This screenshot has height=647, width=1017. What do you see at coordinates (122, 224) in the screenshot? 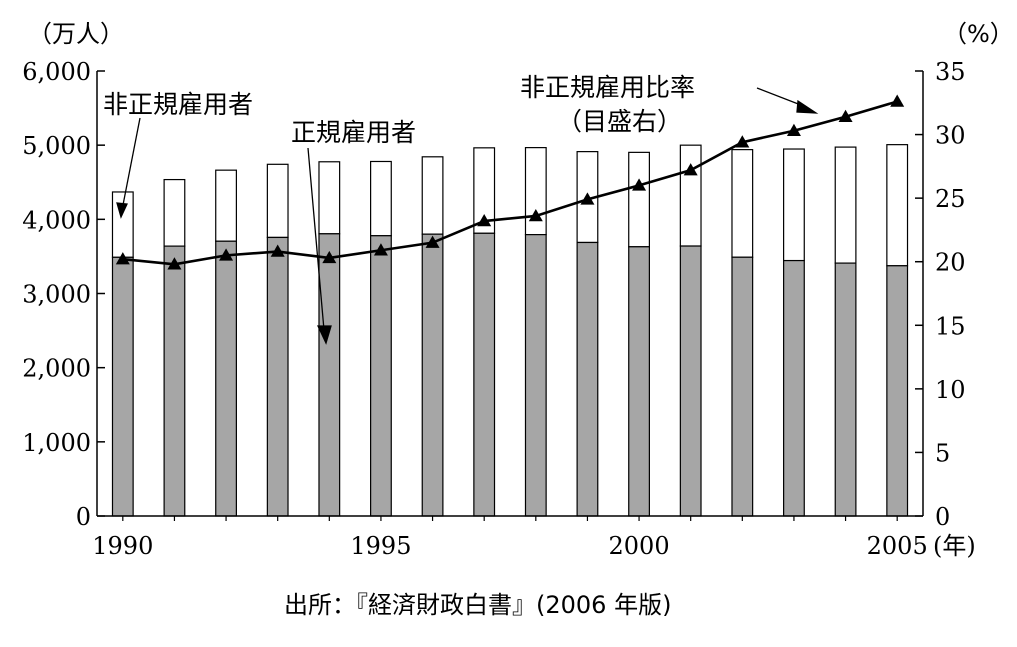
I see `bar-nonregular-1990` at bounding box center [122, 224].